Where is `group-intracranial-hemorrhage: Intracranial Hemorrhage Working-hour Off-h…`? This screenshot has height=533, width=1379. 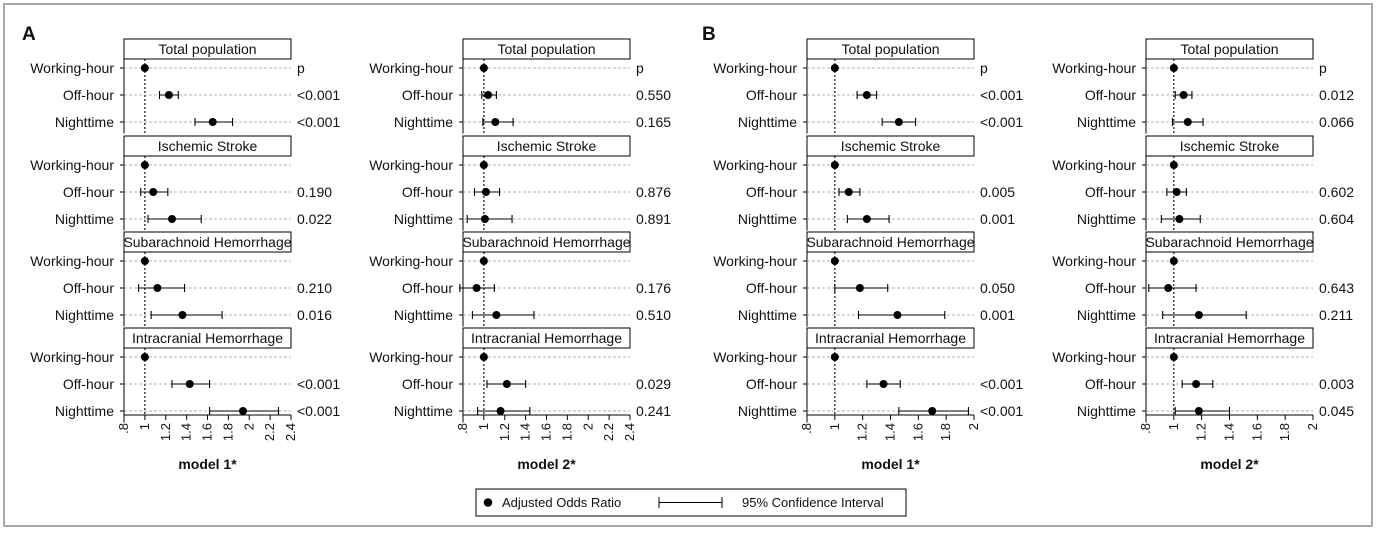 group-intracranial-hemorrhage: Intracranial Hemorrhage Working-hour Off-h… is located at coordinates (185, 375).